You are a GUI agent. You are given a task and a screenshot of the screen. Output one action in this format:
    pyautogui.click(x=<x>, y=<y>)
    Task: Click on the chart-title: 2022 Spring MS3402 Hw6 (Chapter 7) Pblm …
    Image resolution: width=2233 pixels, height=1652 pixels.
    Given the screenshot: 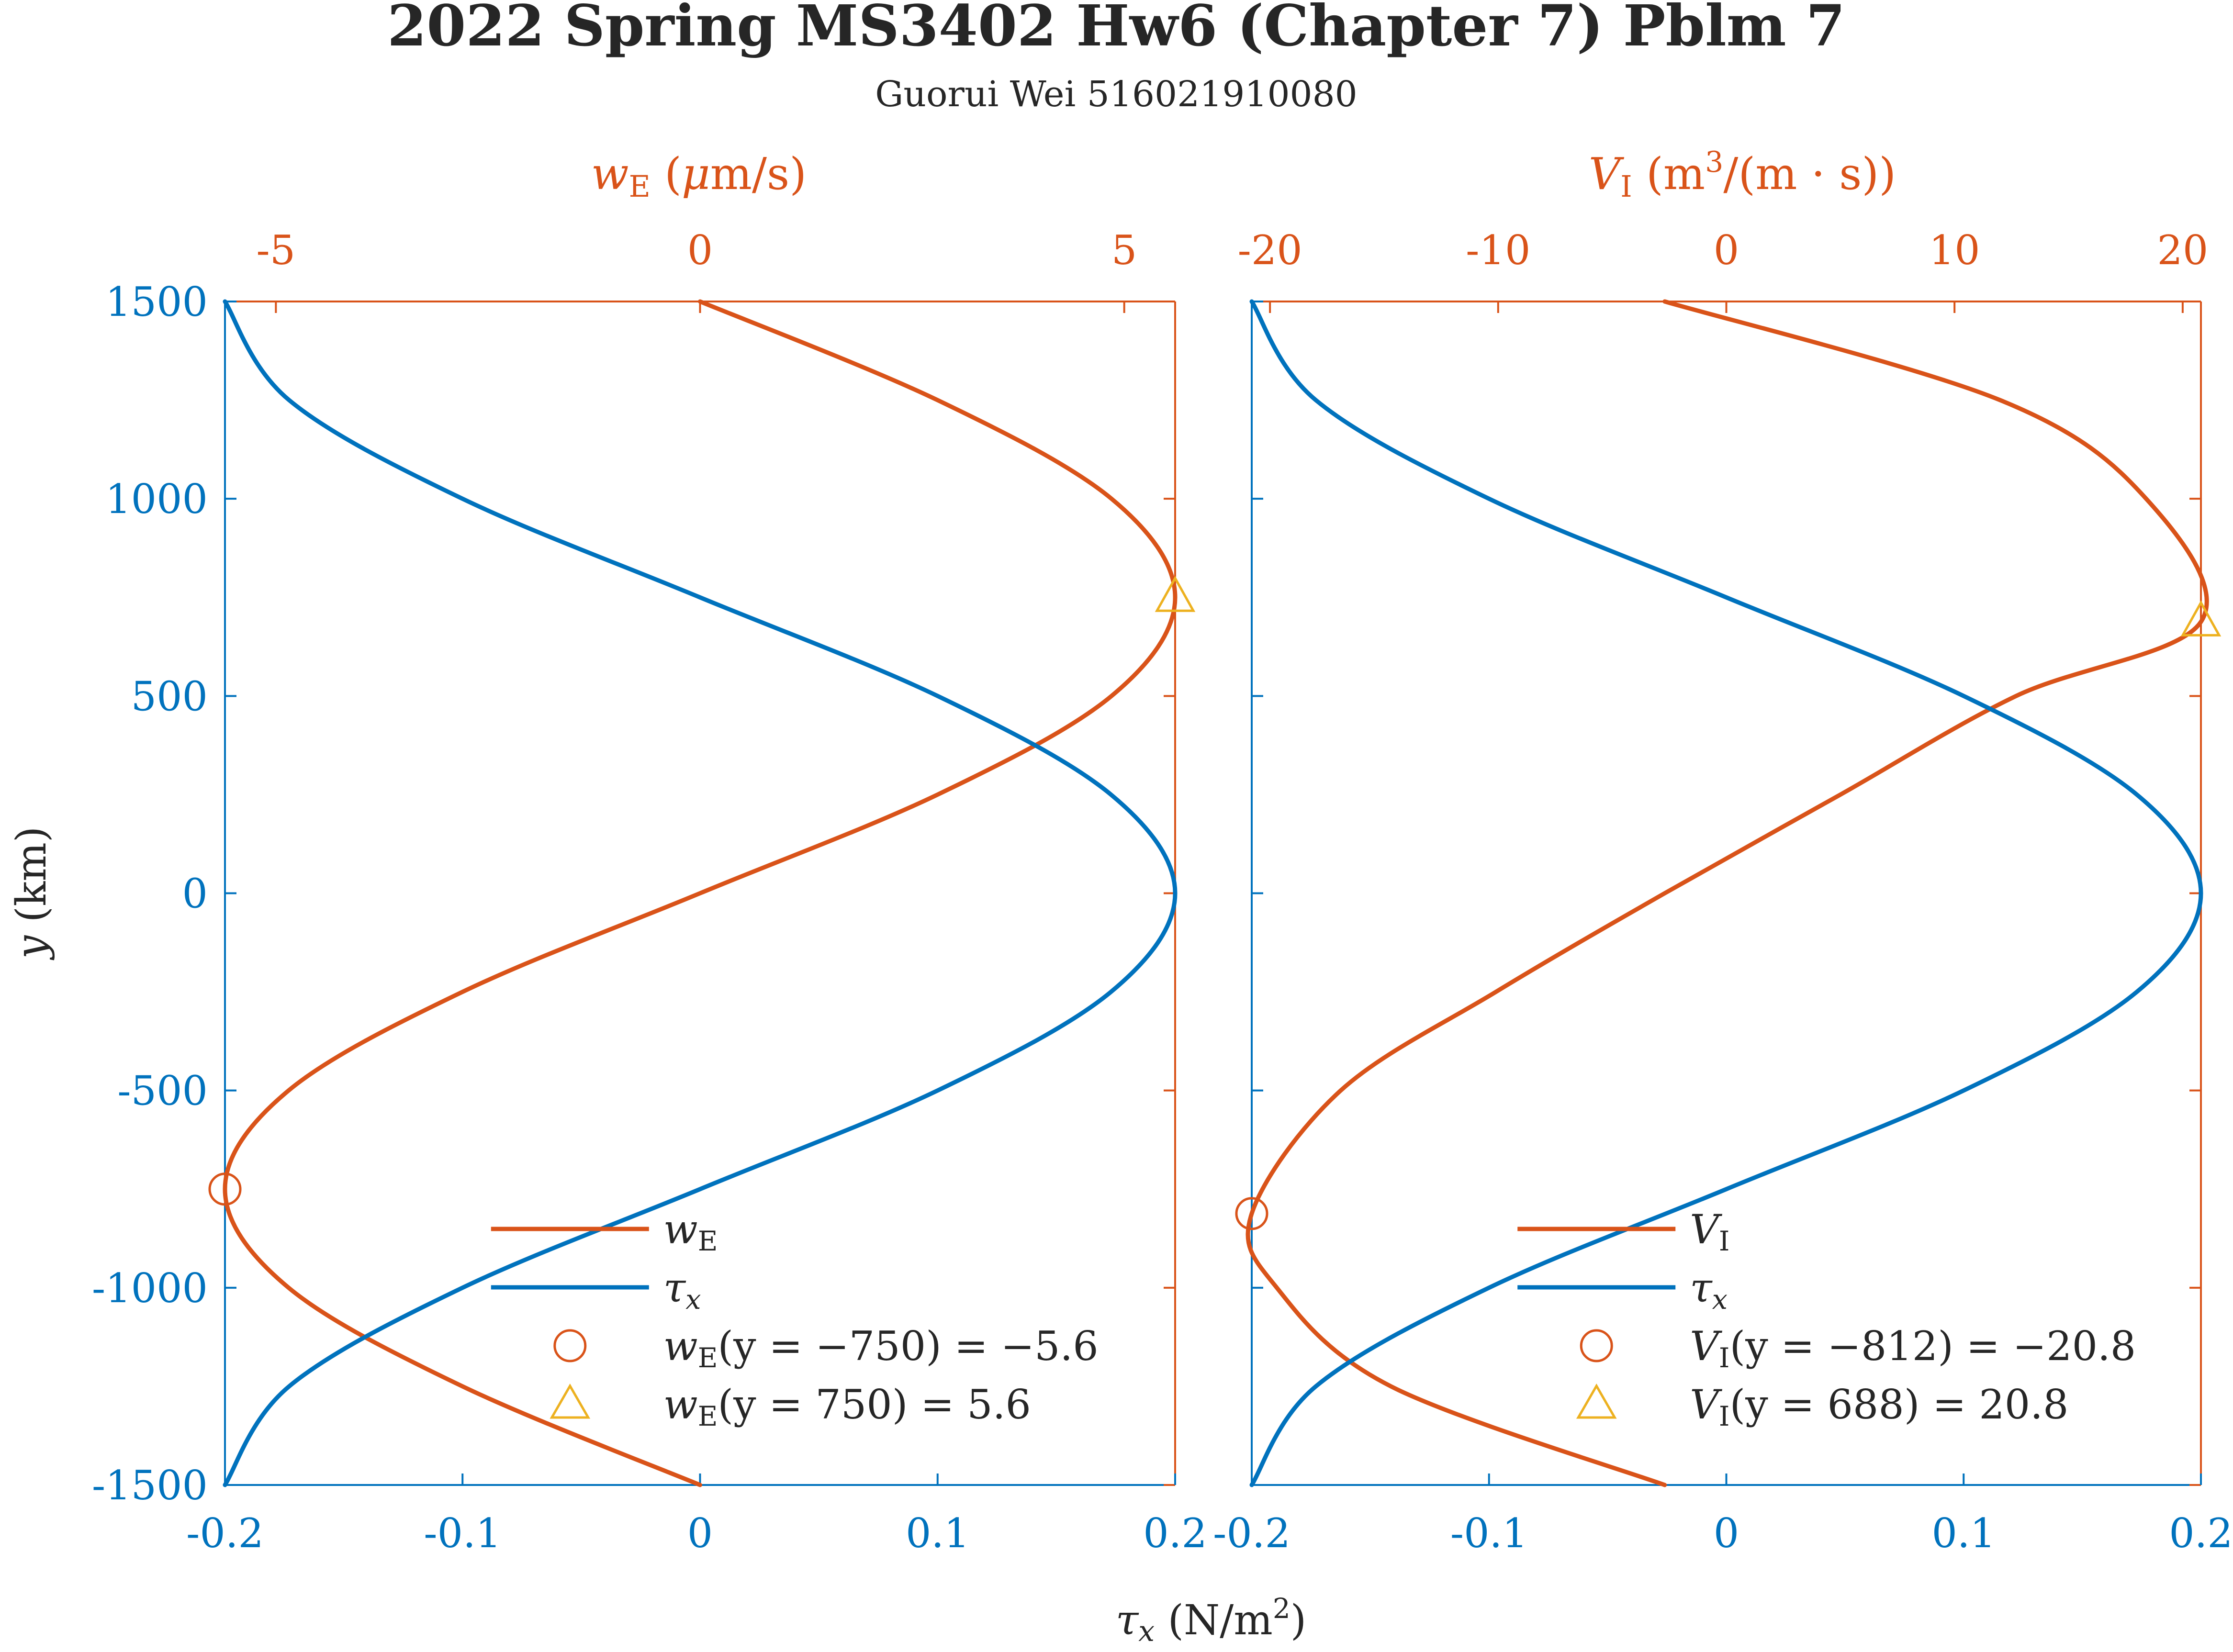 What is the action you would take?
    pyautogui.click(x=1116, y=29)
    